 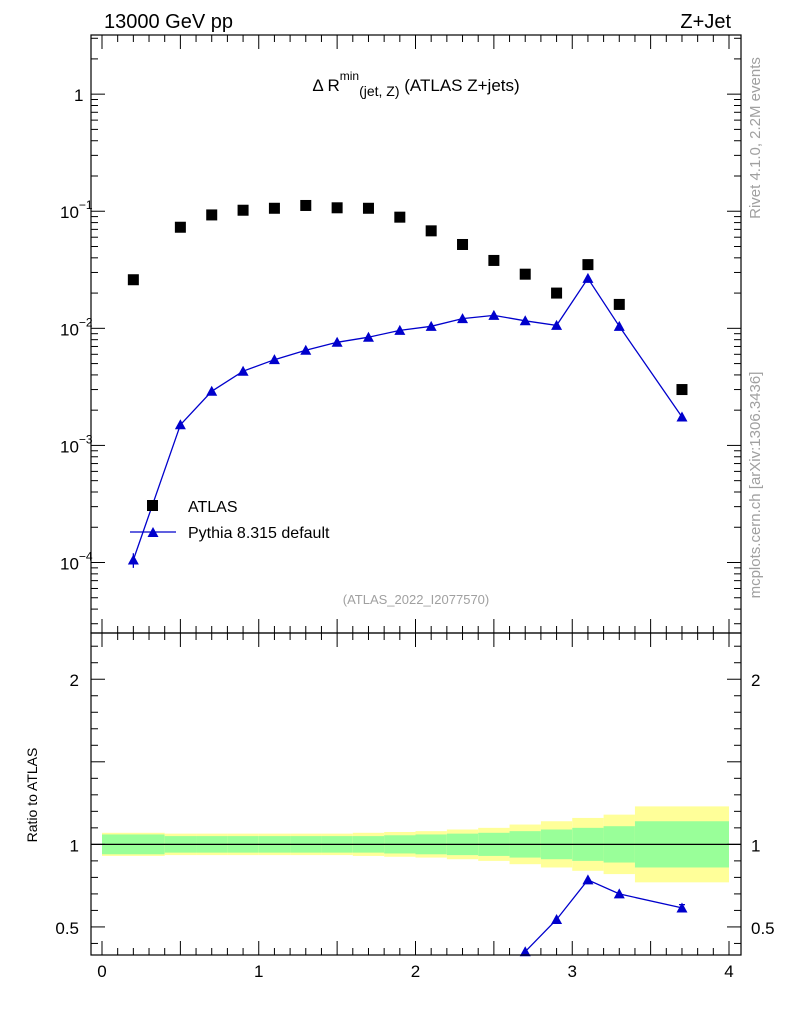 What do you see at coordinates (76, 210) in the screenshot?
I see `ytick-label-1e-1: 10⁻¹` at bounding box center [76, 210].